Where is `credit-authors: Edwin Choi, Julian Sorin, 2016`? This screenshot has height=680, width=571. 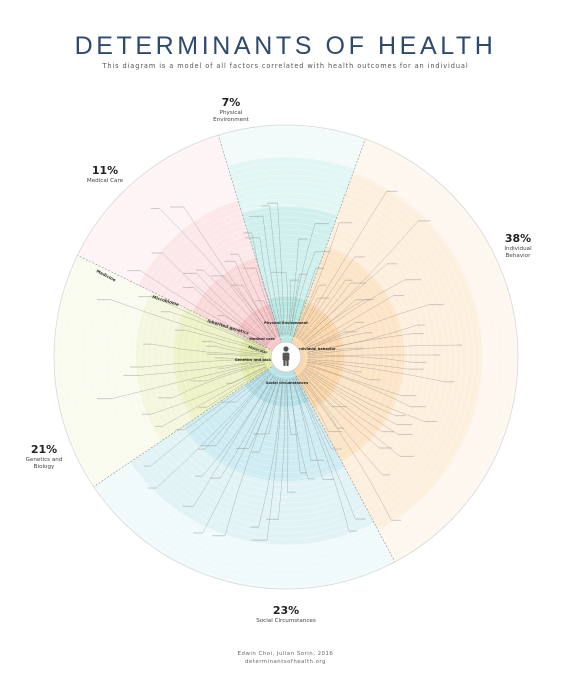 credit-authors: Edwin Choi, Julian Sorin, 2016 is located at coordinates (285, 654).